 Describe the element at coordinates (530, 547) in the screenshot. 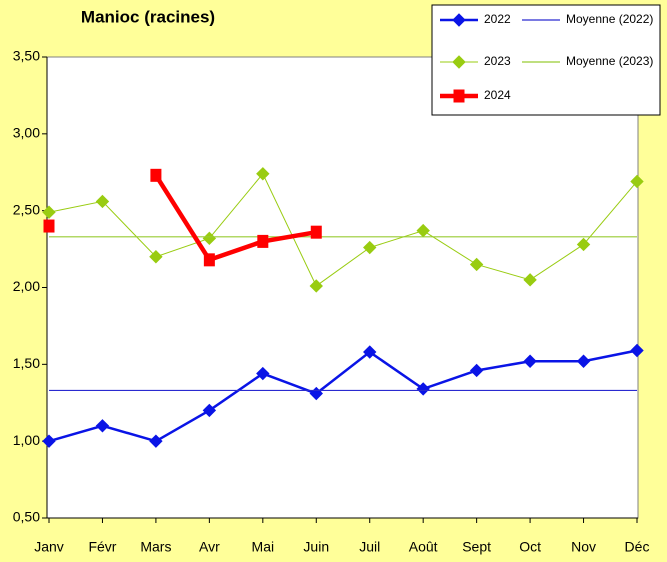

I see `x-tick-label: Oct` at that location.